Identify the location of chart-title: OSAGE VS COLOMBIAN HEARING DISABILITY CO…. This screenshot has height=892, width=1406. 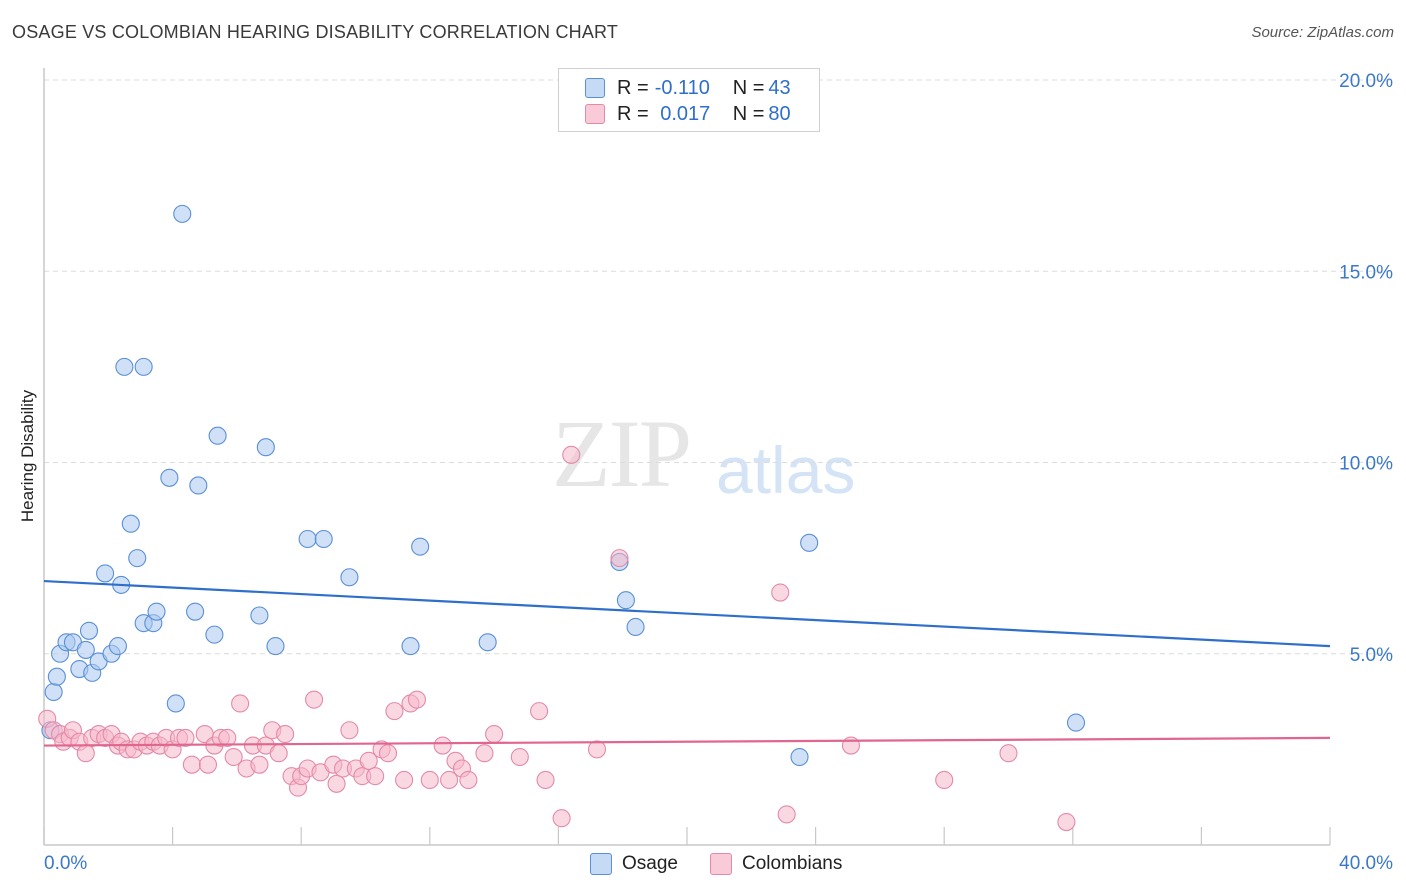
(315, 32).